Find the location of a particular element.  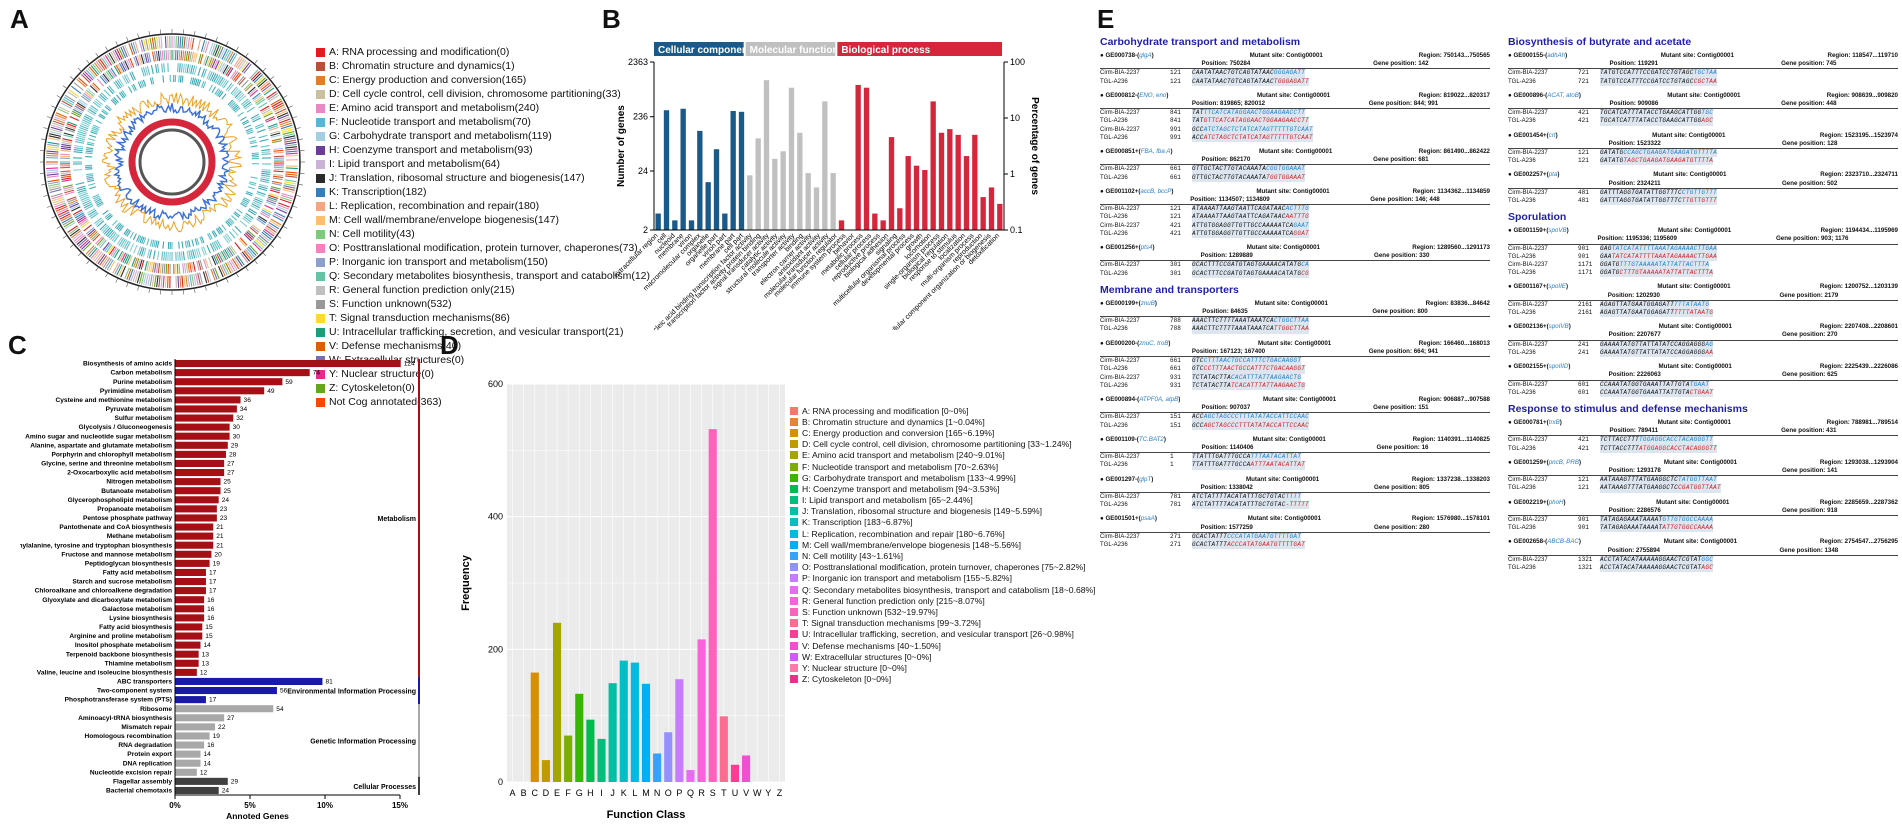

gene-position: Gene position: 142 is located at coordinates (1401, 64).